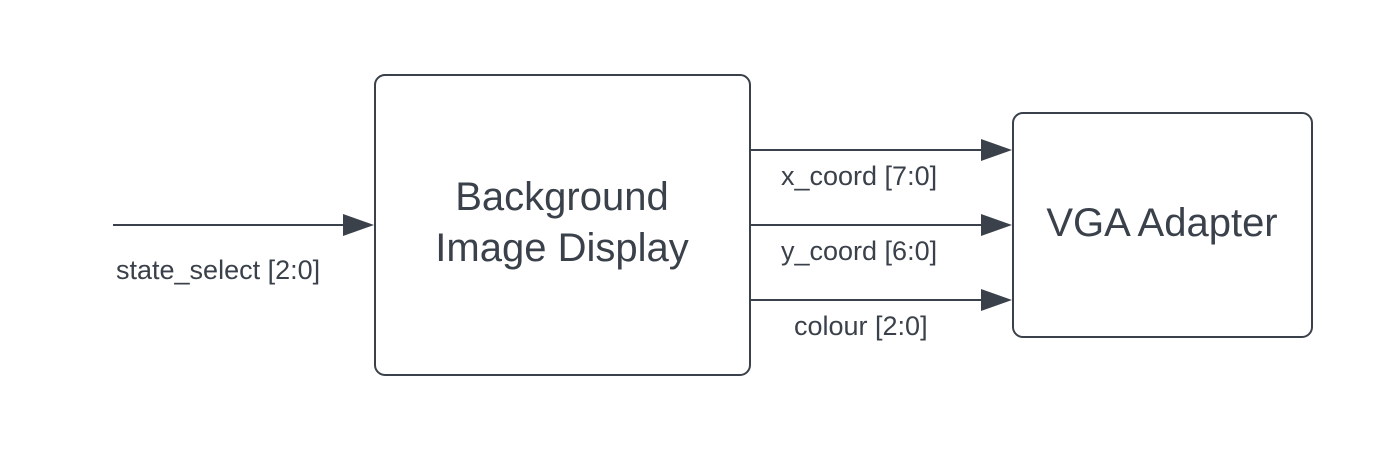  I want to click on x-coord-connection: x_coord [7:0], so click(881, 165).